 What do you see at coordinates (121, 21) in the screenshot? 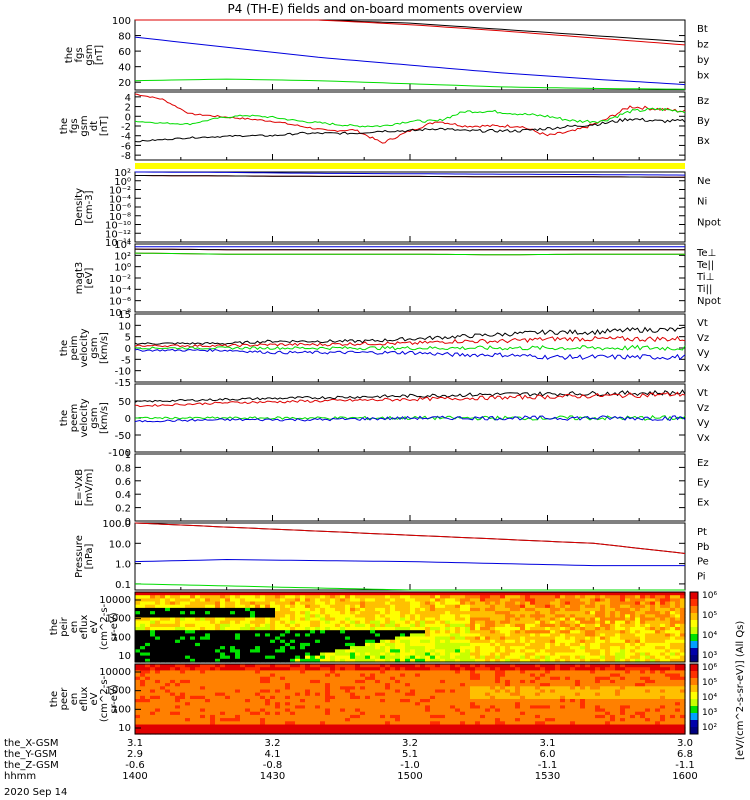
I see `ytick-label: 100` at bounding box center [121, 21].